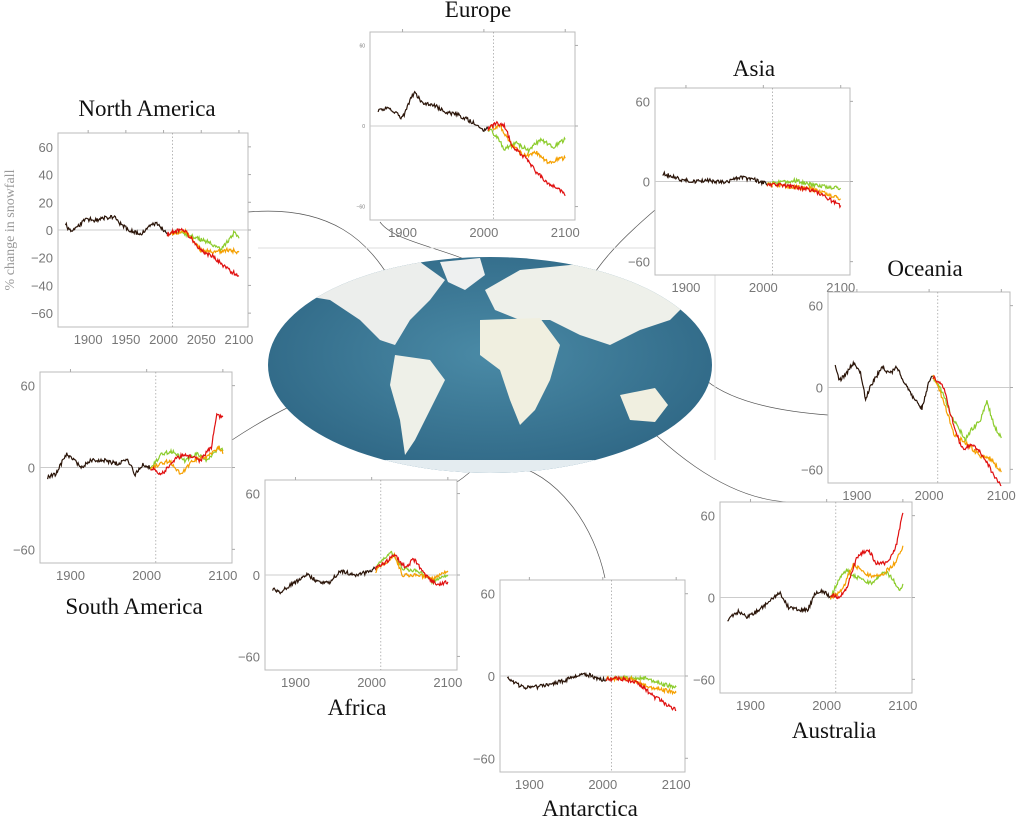  What do you see at coordinates (125, 494) in the screenshot?
I see `chart-south-america: South America −60 0 60 1900 2000 2100` at bounding box center [125, 494].